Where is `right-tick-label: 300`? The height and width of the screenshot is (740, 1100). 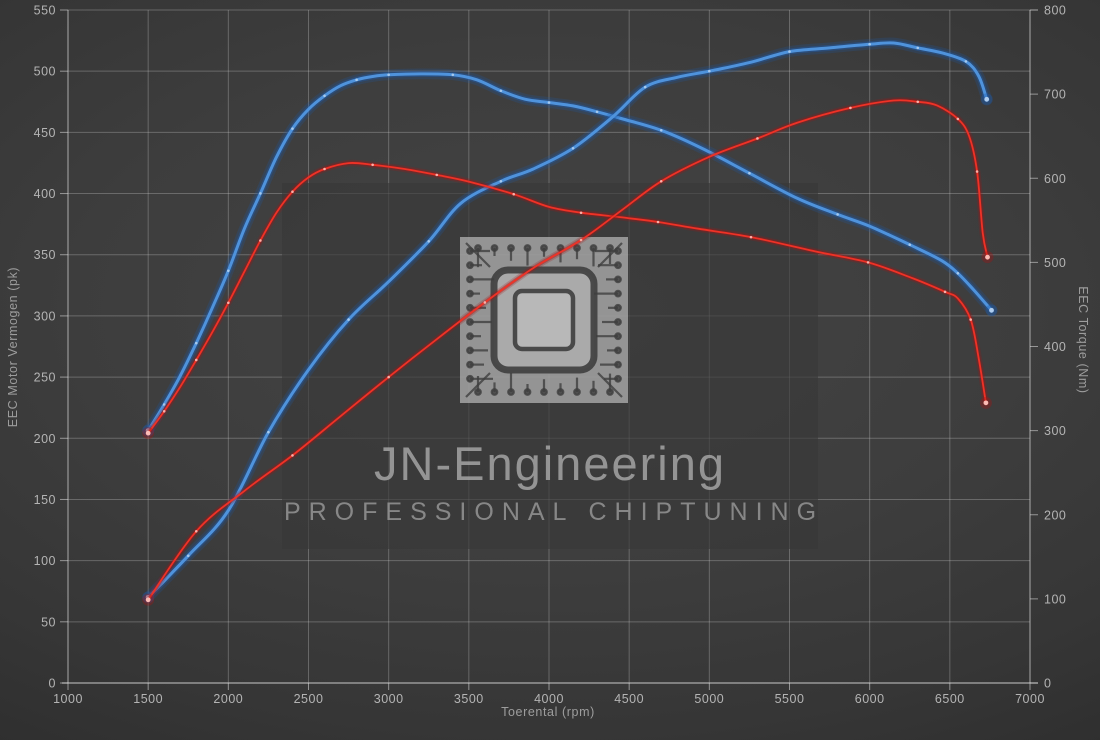
right-tick-label: 300 is located at coordinates (1055, 431).